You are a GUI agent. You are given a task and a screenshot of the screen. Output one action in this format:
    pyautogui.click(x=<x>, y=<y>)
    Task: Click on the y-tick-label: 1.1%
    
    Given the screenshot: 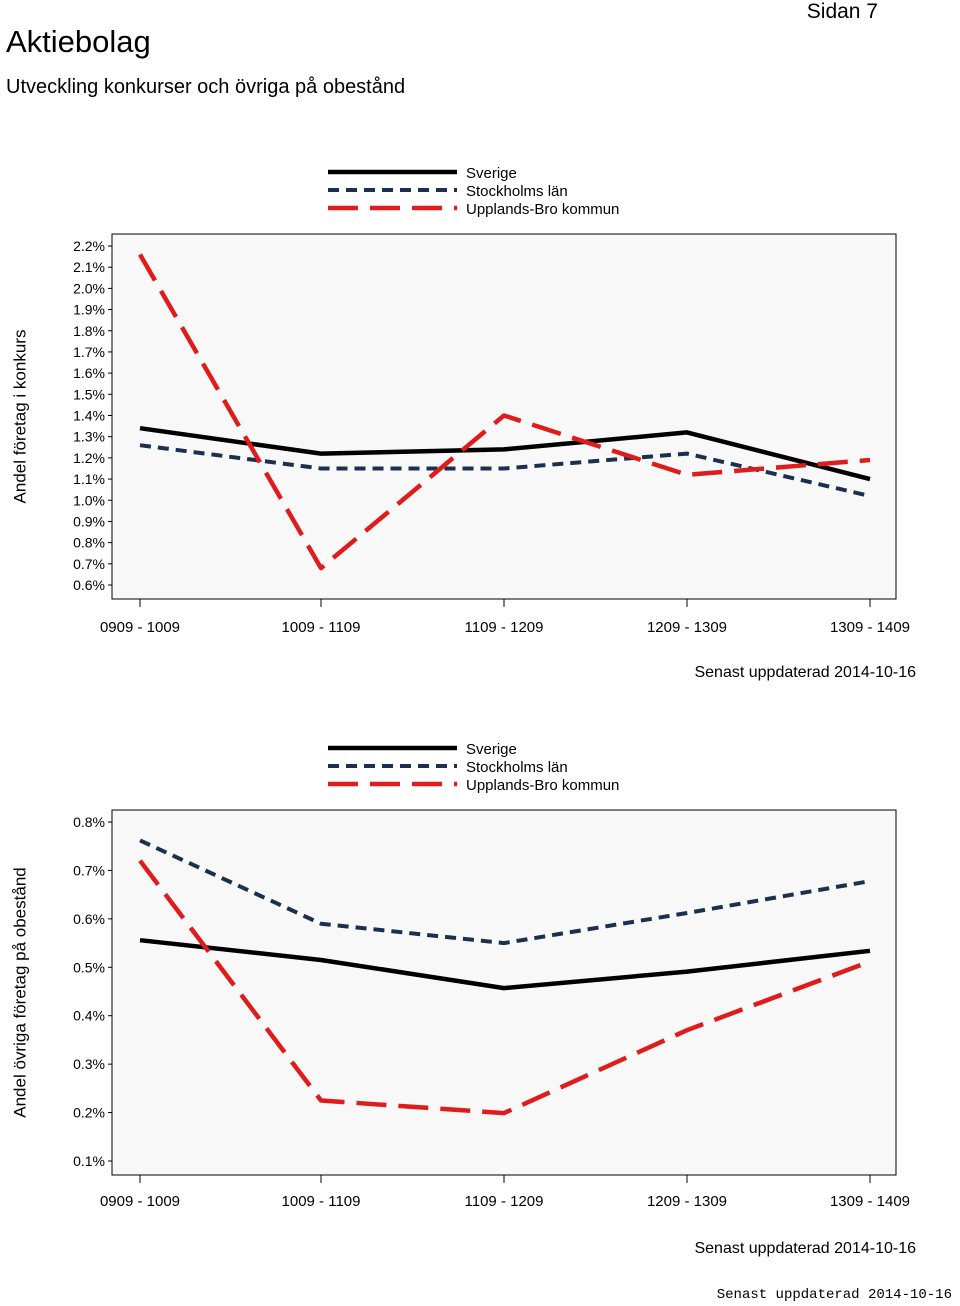 What is the action you would take?
    pyautogui.click(x=89, y=479)
    